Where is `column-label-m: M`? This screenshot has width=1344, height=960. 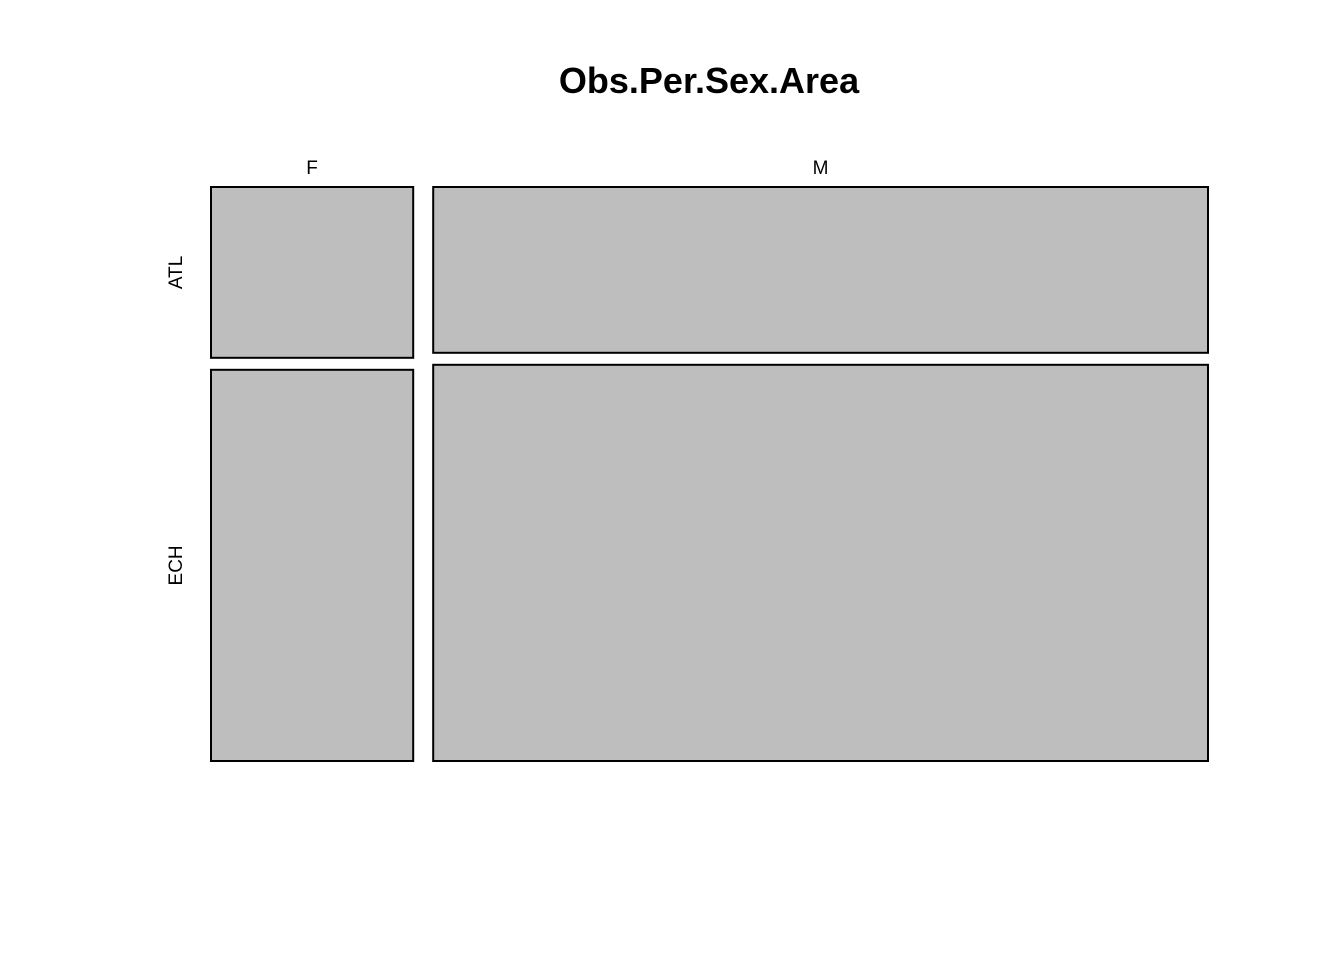
column-label-m: M is located at coordinates (821, 168).